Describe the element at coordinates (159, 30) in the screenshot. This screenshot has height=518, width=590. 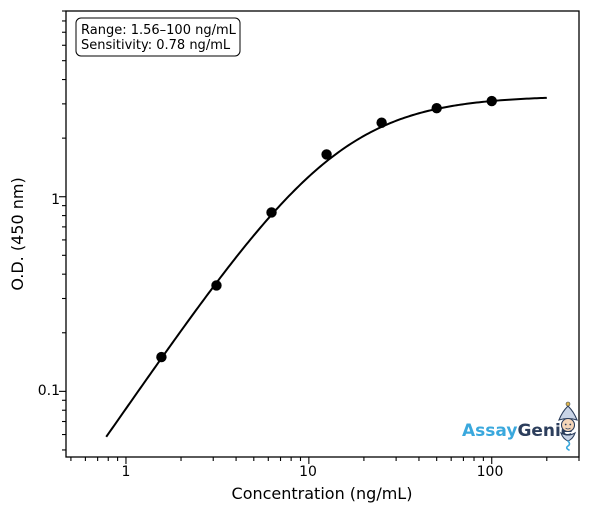
I see `annotation-range-text: Range: 1.56–100 ng/mL` at that location.